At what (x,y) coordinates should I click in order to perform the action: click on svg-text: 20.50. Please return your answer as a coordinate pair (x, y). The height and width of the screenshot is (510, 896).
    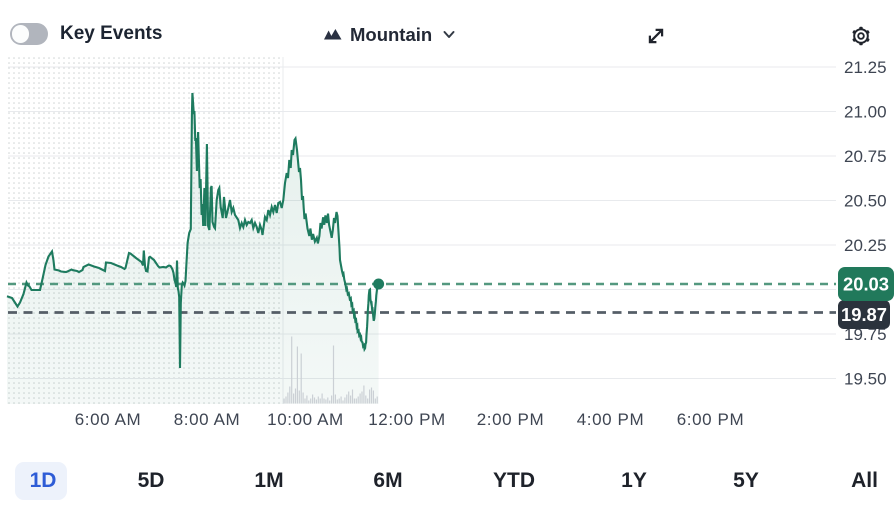
    Looking at the image, I should click on (865, 201).